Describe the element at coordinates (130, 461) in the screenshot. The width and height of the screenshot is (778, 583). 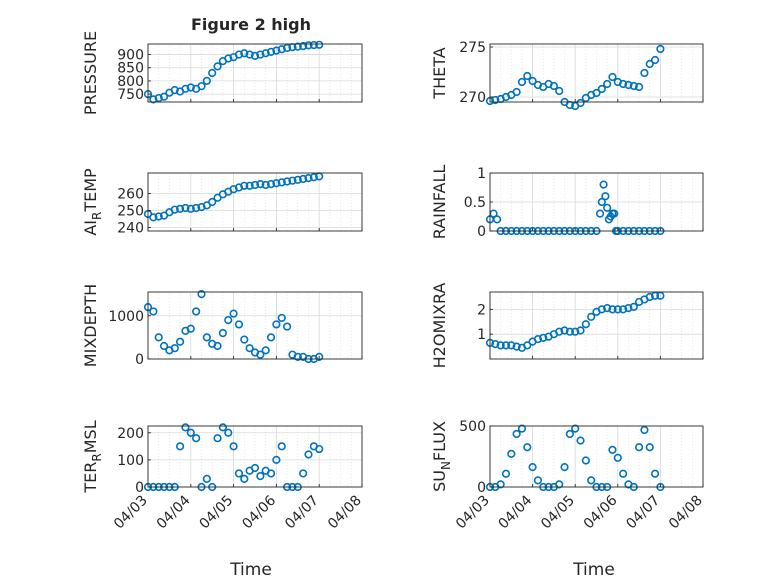
I see `y-tick-label: 100` at that location.